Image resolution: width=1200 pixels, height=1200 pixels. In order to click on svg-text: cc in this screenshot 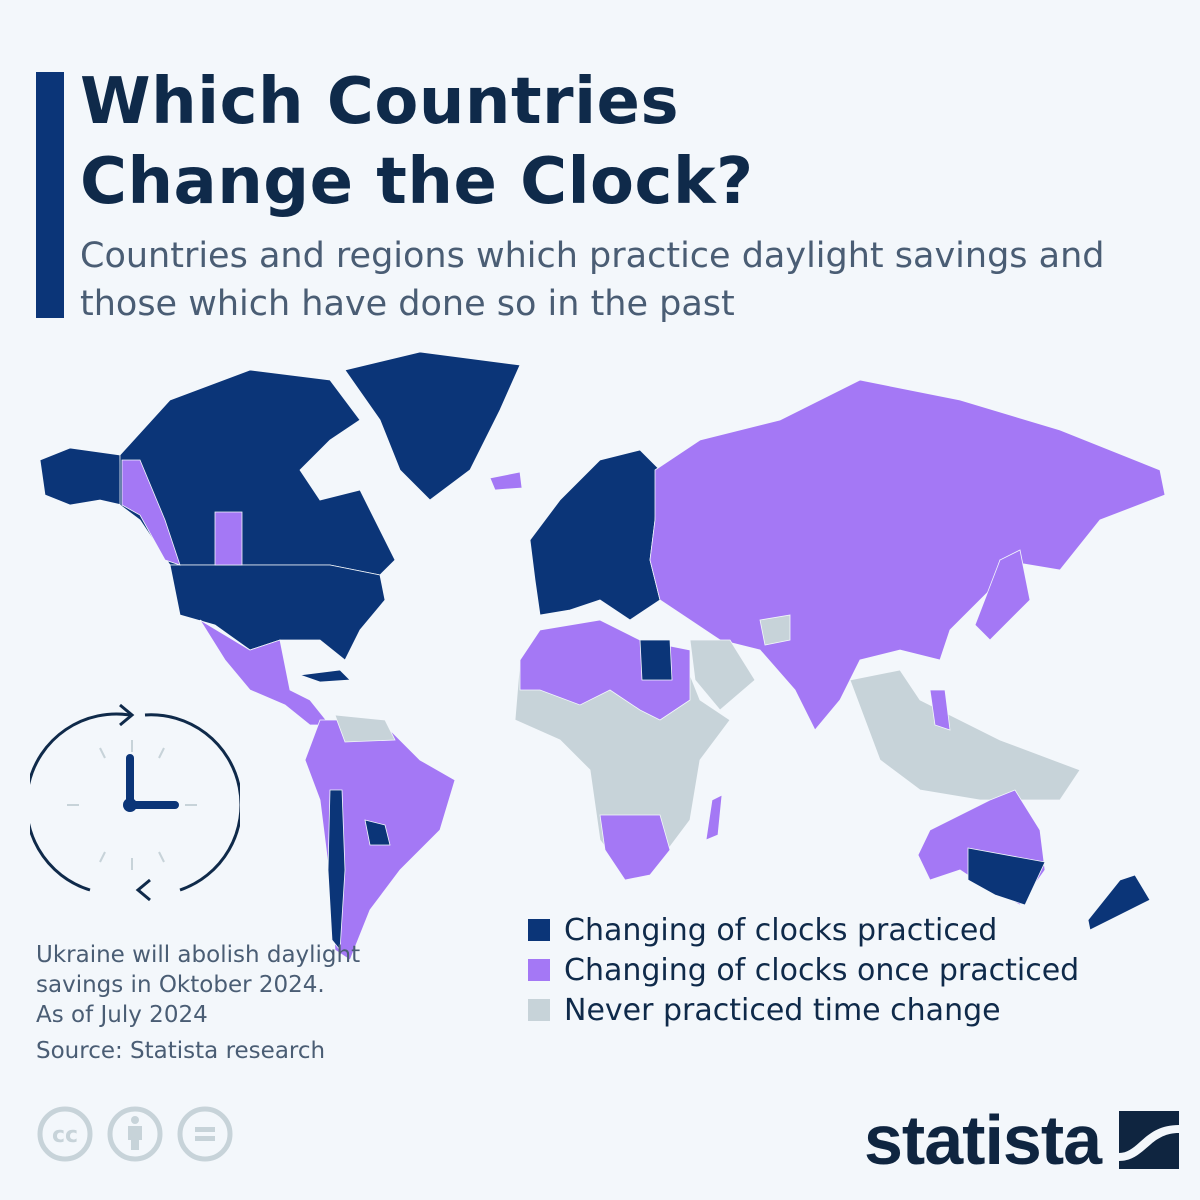, I will do `click(65, 1135)`.